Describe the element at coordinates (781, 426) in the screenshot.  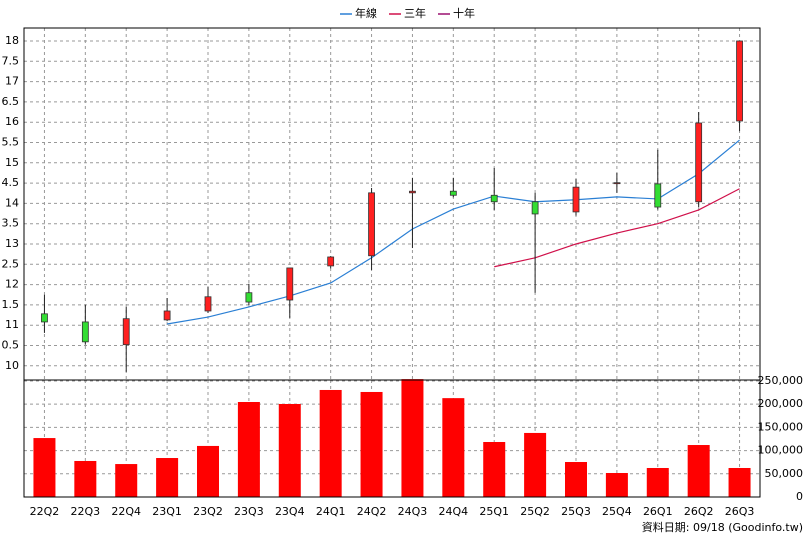
I see `y-tick-label: 150,000` at that location.